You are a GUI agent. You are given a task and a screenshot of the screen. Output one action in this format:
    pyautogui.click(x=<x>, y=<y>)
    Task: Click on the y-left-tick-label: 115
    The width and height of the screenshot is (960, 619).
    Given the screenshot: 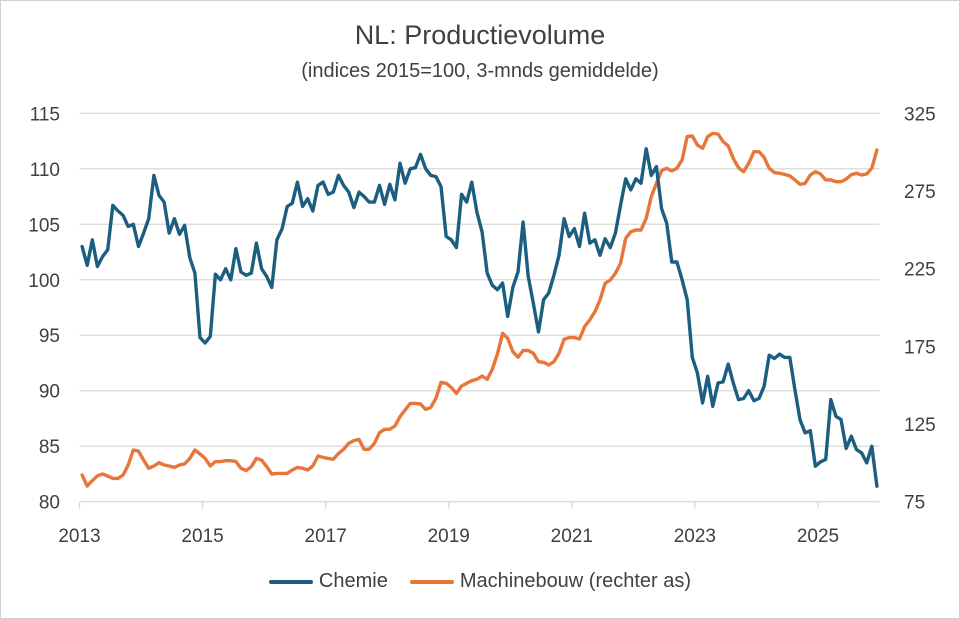 What is the action you would take?
    pyautogui.click(x=45, y=114)
    